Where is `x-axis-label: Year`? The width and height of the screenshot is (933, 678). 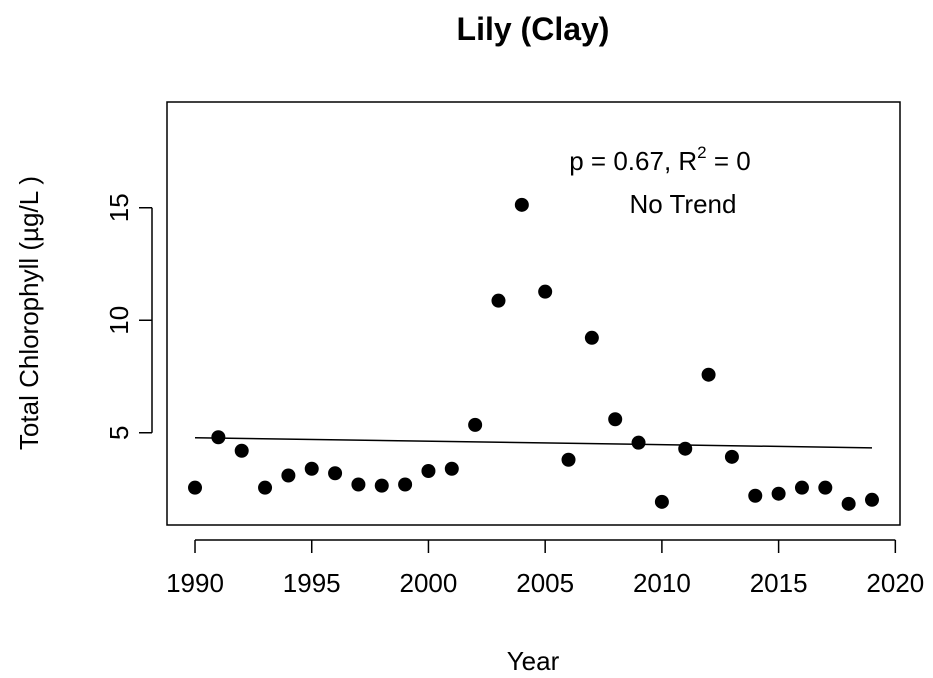
x-axis-label: Year is located at coordinates (533, 661).